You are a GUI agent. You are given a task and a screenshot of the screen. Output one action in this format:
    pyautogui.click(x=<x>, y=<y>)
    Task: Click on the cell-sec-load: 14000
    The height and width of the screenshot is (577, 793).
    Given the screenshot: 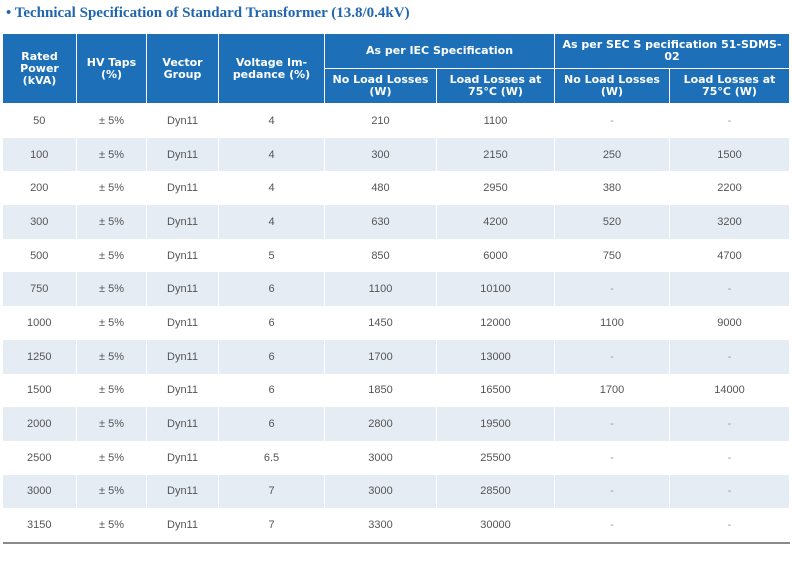 What is the action you would take?
    pyautogui.click(x=729, y=390)
    